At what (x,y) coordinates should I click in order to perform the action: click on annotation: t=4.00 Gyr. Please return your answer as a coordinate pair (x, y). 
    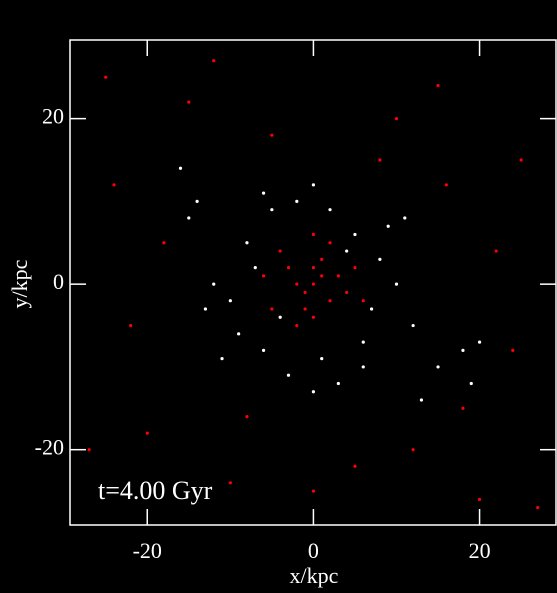
    Looking at the image, I should click on (155, 490).